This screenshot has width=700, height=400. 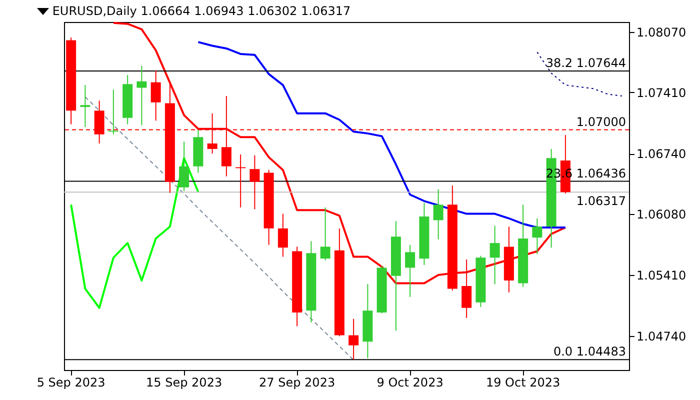 What do you see at coordinates (601, 121) in the screenshot?
I see `ref-line-label: 1.07000` at bounding box center [601, 121].